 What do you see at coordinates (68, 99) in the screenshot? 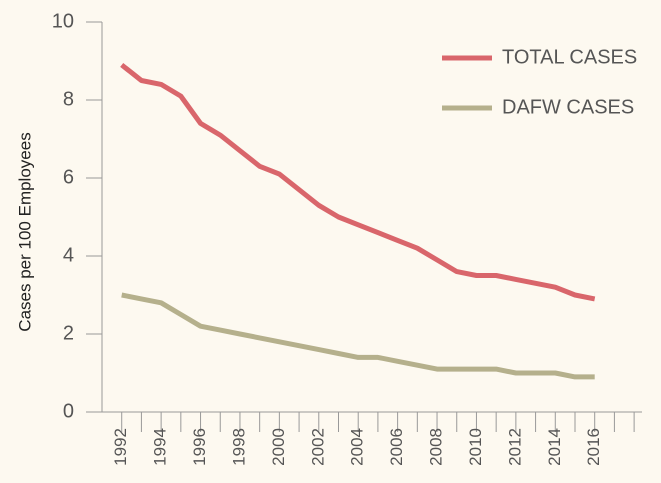
I see `y-tick-label: 8` at bounding box center [68, 99].